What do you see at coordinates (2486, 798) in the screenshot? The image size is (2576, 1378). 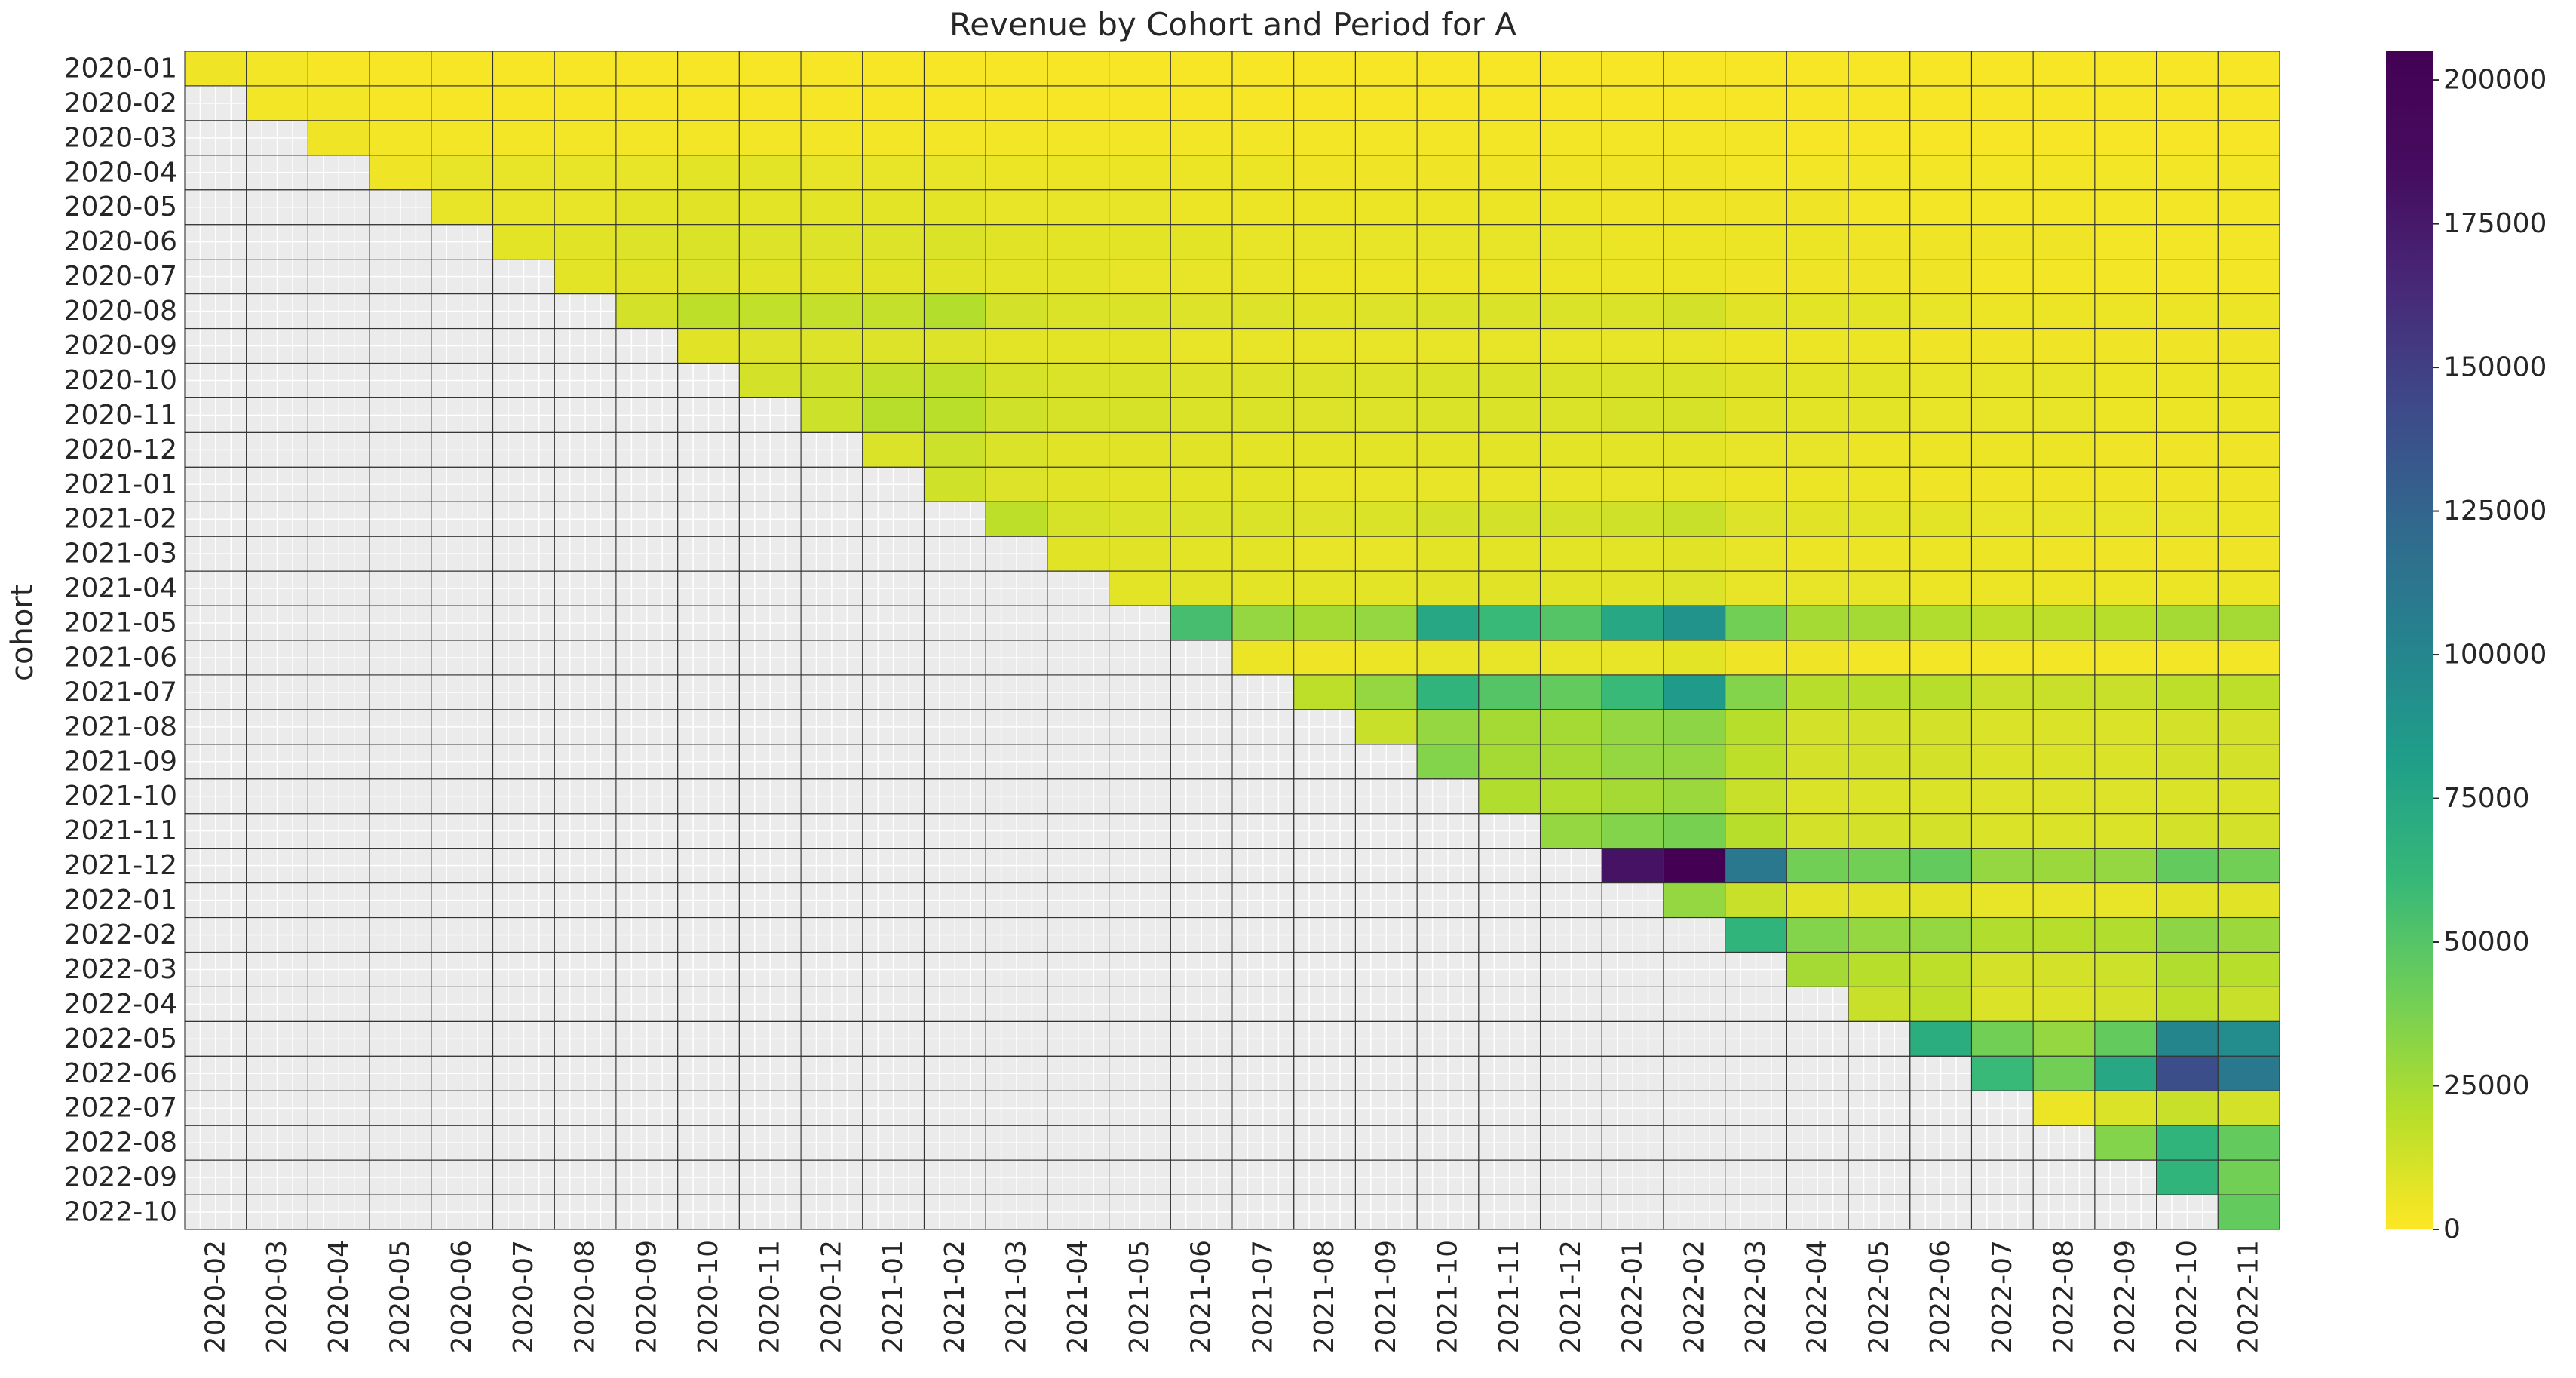 I see `colorbar-tick-label: 75000` at bounding box center [2486, 798].